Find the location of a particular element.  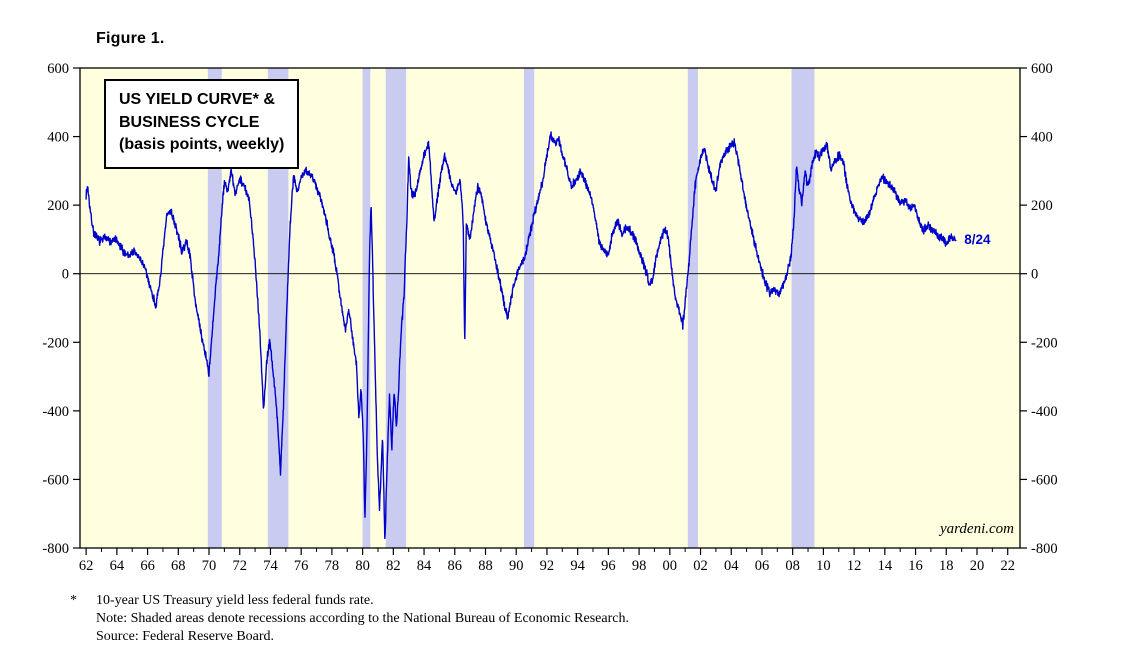

y-tick-label-left: -600 is located at coordinates (55, 480).